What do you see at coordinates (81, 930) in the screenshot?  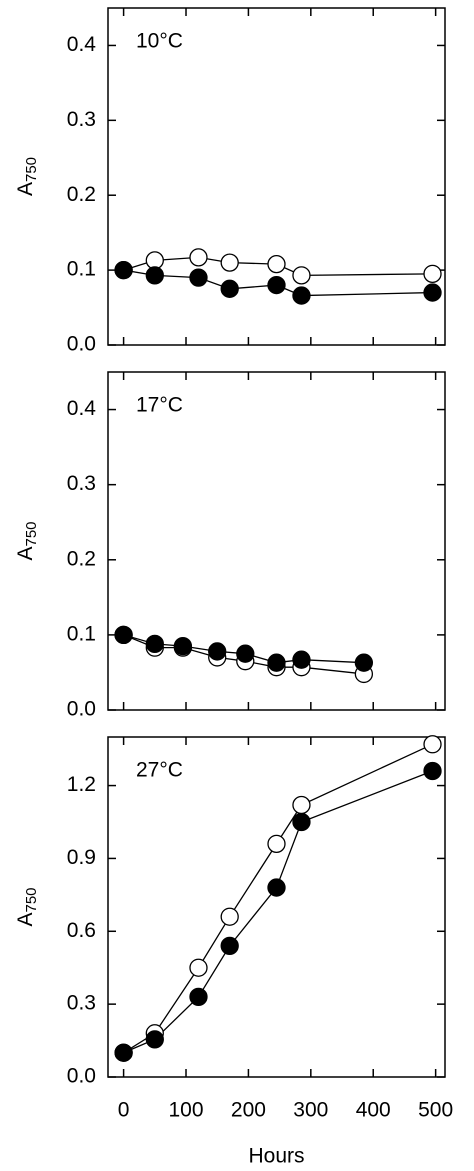 I see `y-tick-label: 0.6` at bounding box center [81, 930].